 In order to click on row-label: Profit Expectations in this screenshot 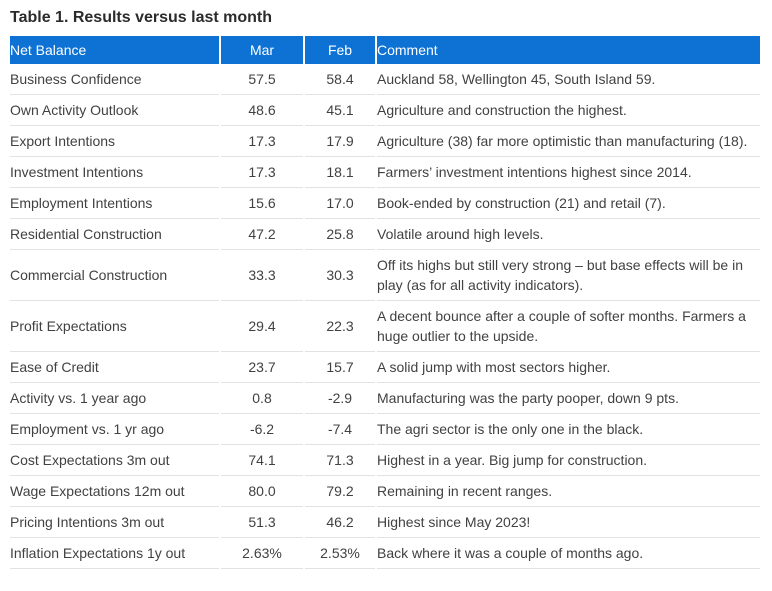, I will do `click(114, 326)`.